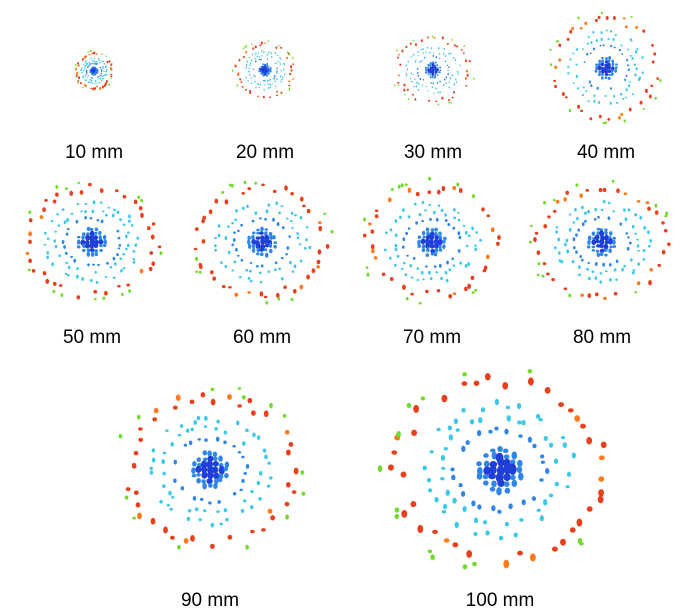  I want to click on spot-panel-60mm: 60 mm, so click(262, 260).